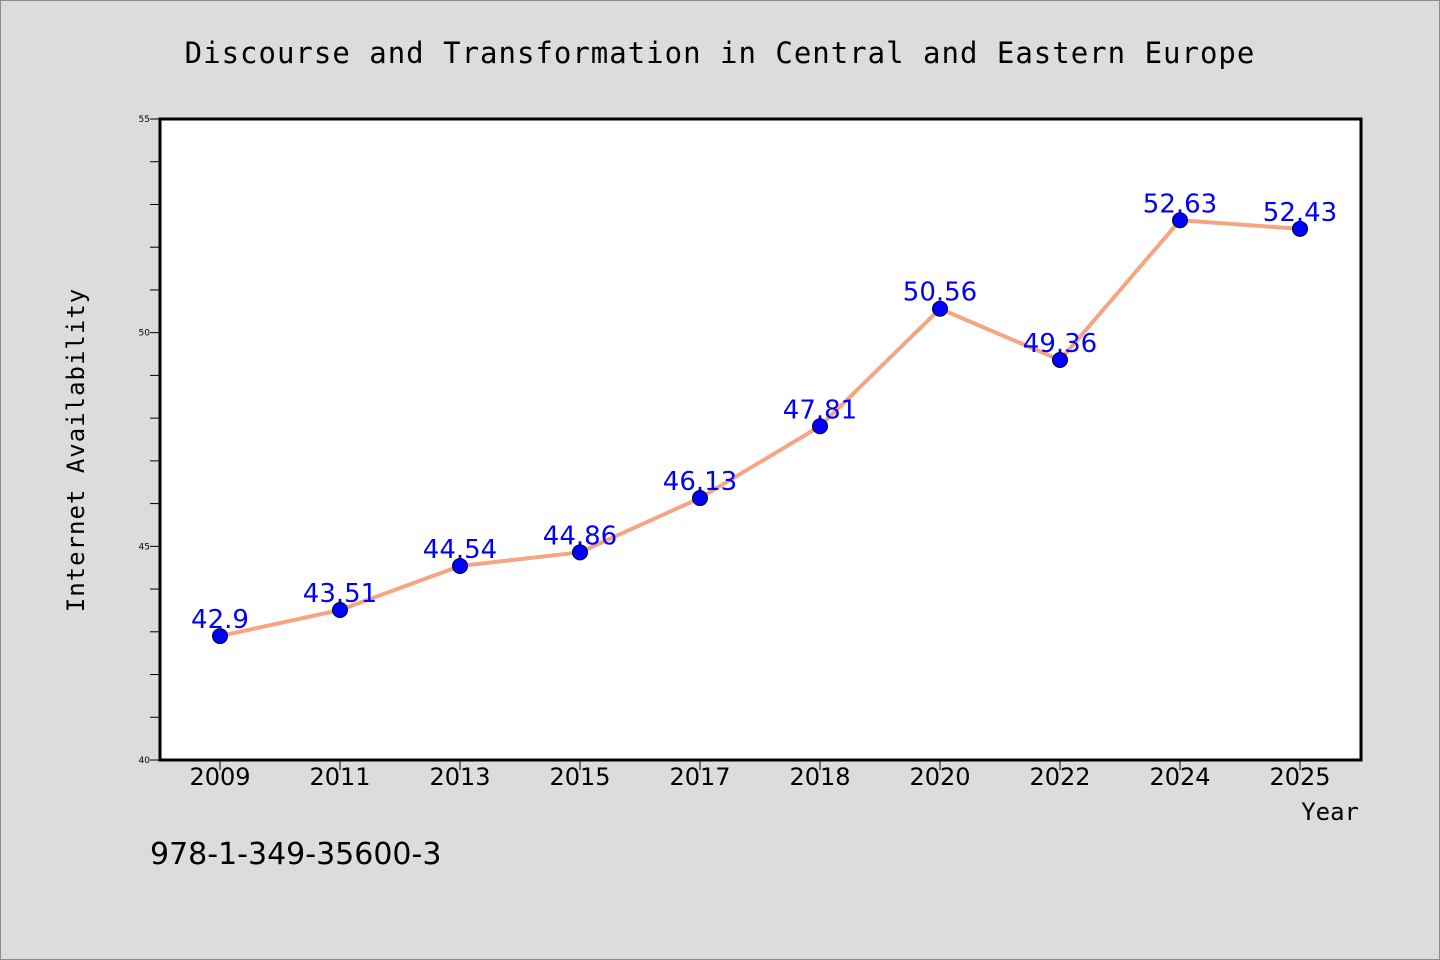 Image resolution: width=1440 pixels, height=960 pixels. Describe the element at coordinates (1330, 812) in the screenshot. I see `x-axis-label: Year` at that location.